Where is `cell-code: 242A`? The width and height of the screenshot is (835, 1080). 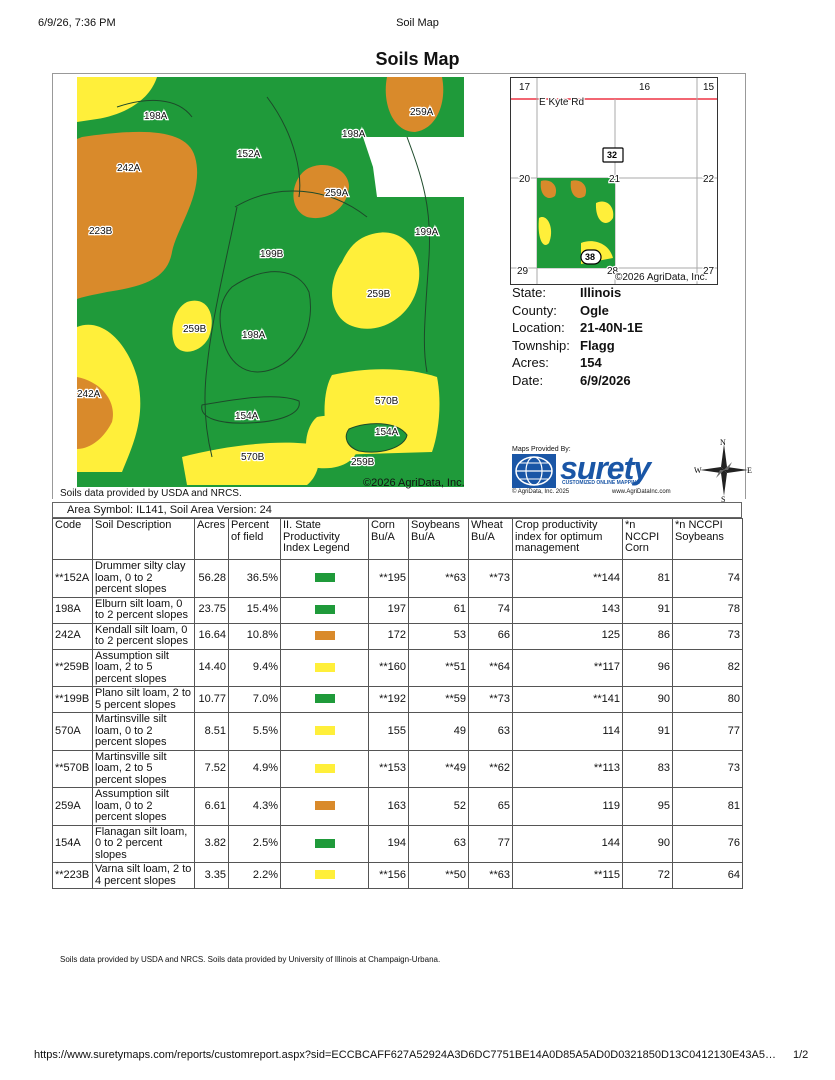
cell-code: 242A is located at coordinates (72, 636).